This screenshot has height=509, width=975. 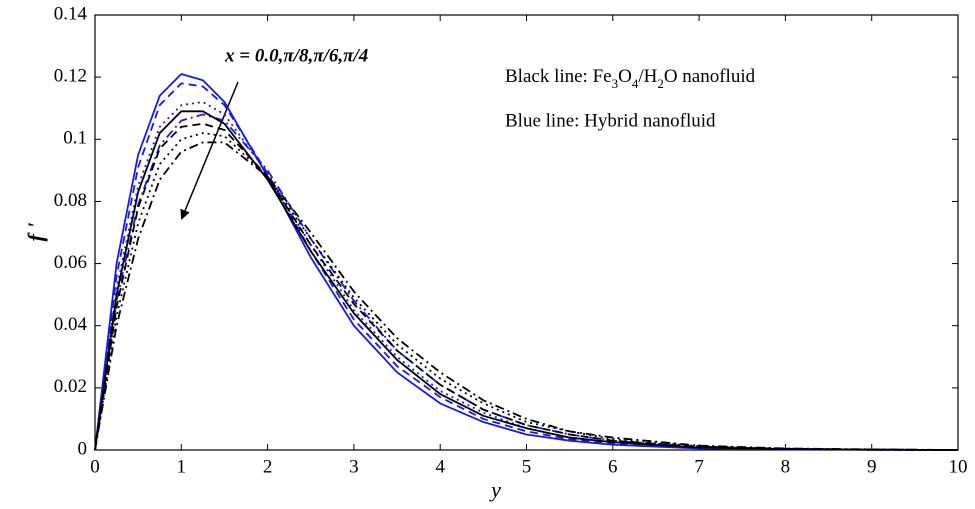 I want to click on y-tick-label: 0.14, so click(x=71, y=13).